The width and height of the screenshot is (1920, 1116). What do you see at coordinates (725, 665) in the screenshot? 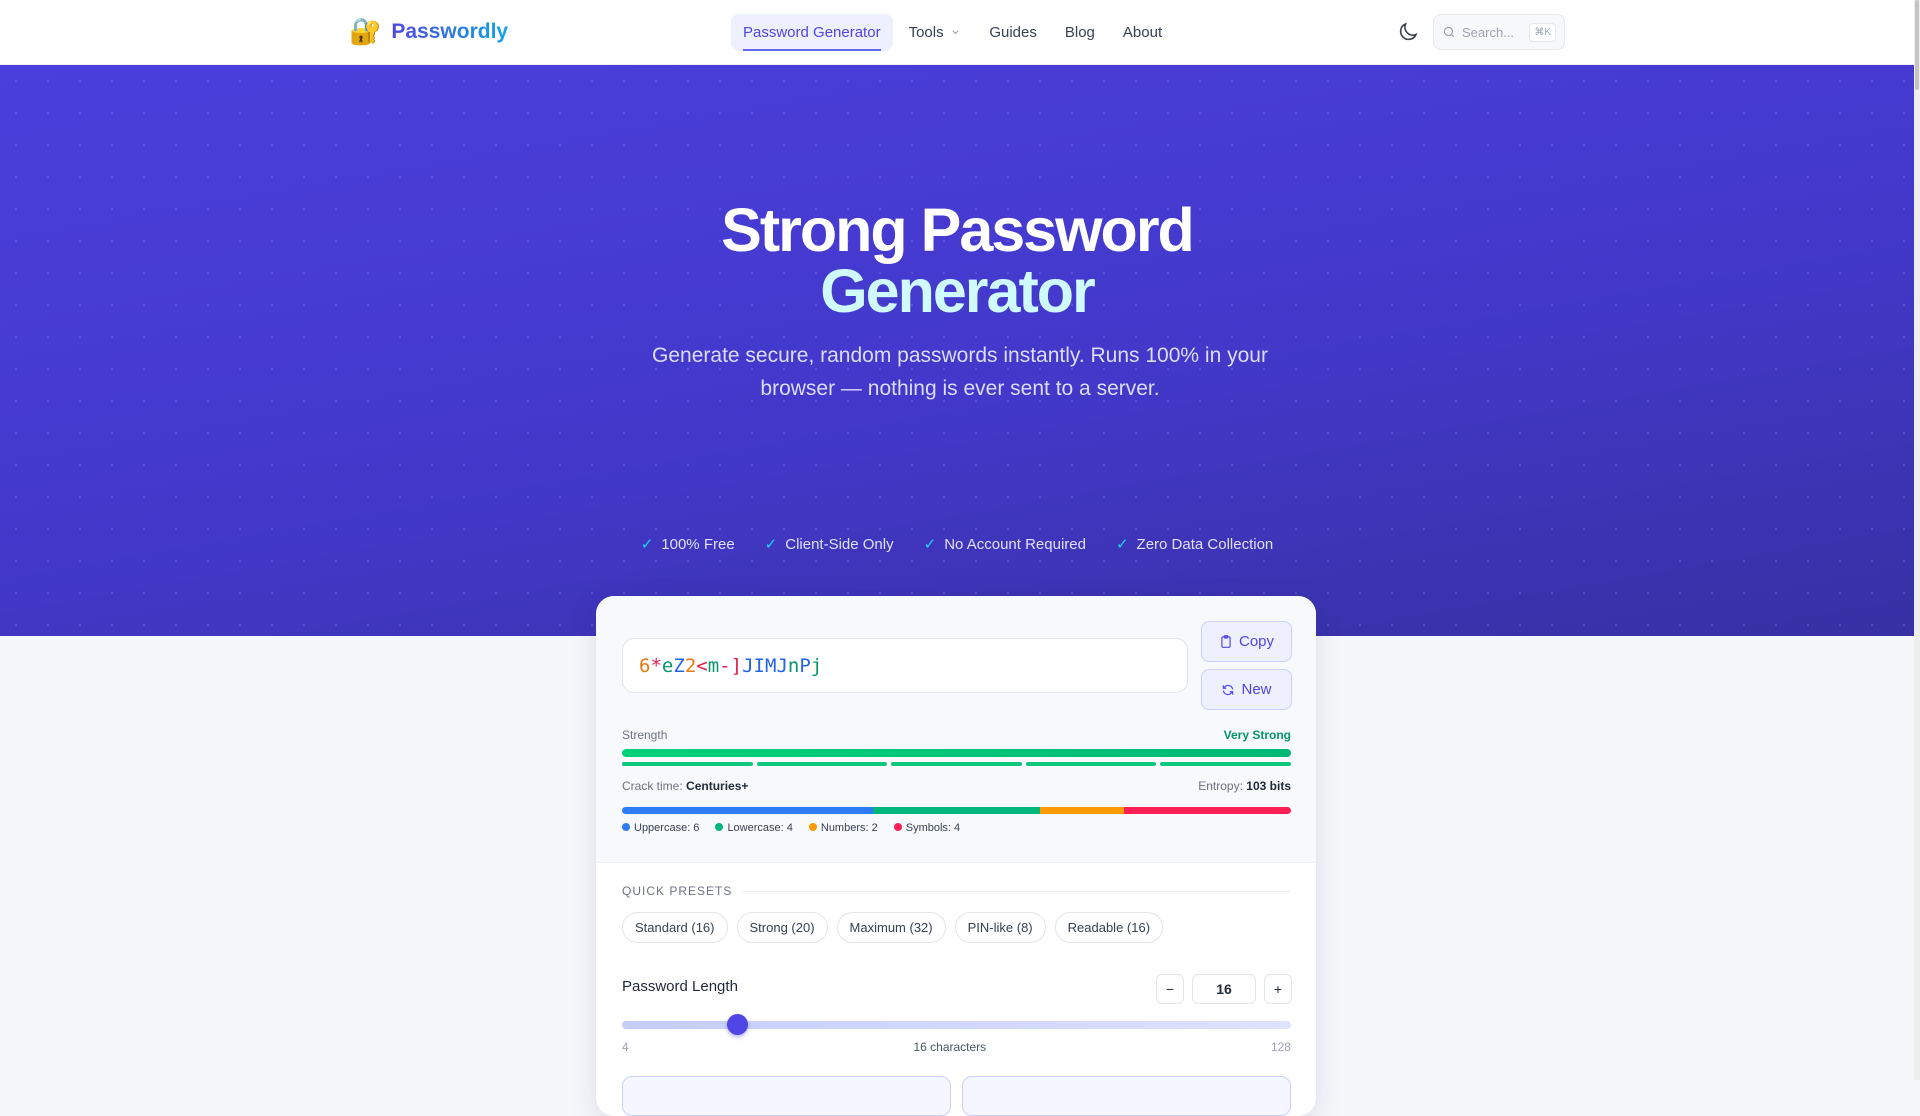
I see `password-char: -` at bounding box center [725, 665].